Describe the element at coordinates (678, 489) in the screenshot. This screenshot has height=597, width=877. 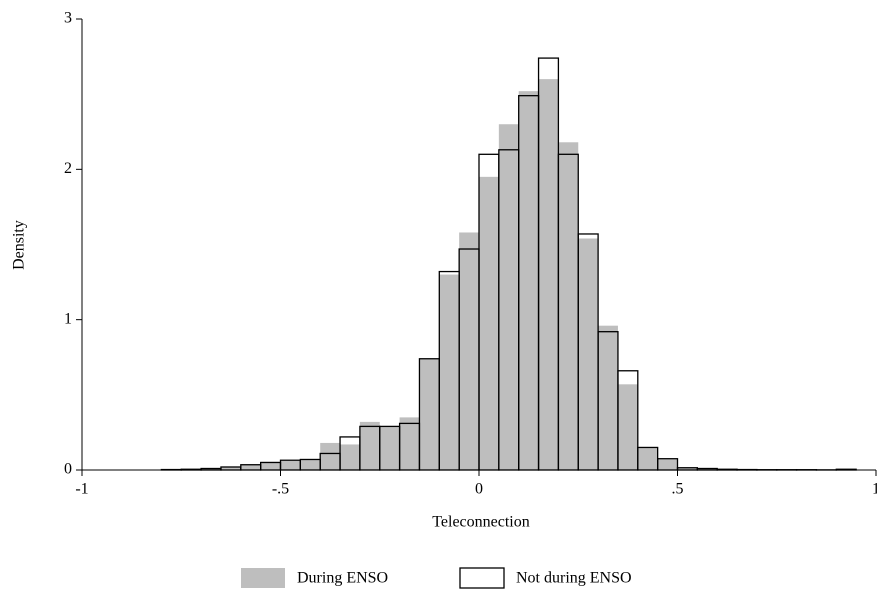
I see `x-tick-label: .5` at that location.